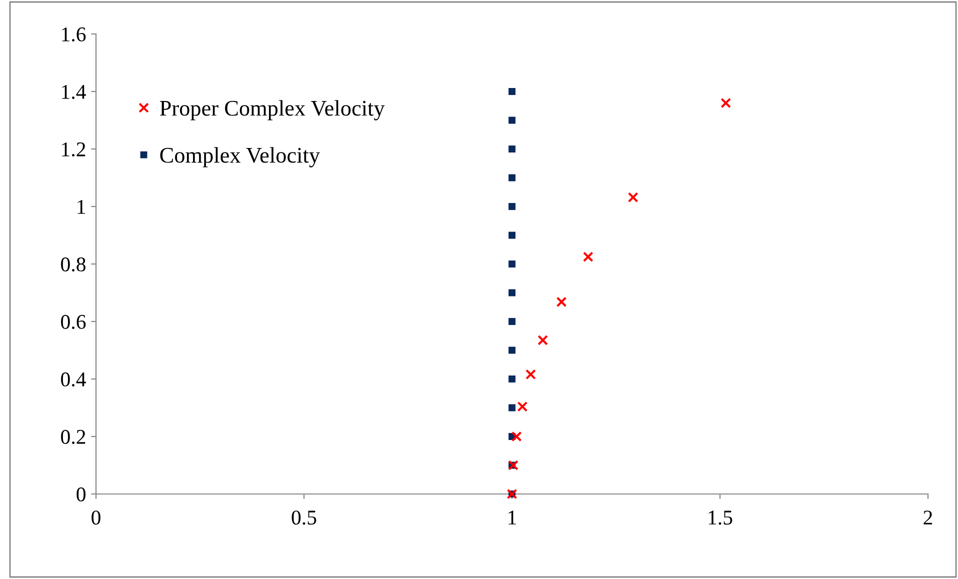 This screenshot has height=579, width=958. I want to click on y-tick-label: 0.4, so click(73, 379).